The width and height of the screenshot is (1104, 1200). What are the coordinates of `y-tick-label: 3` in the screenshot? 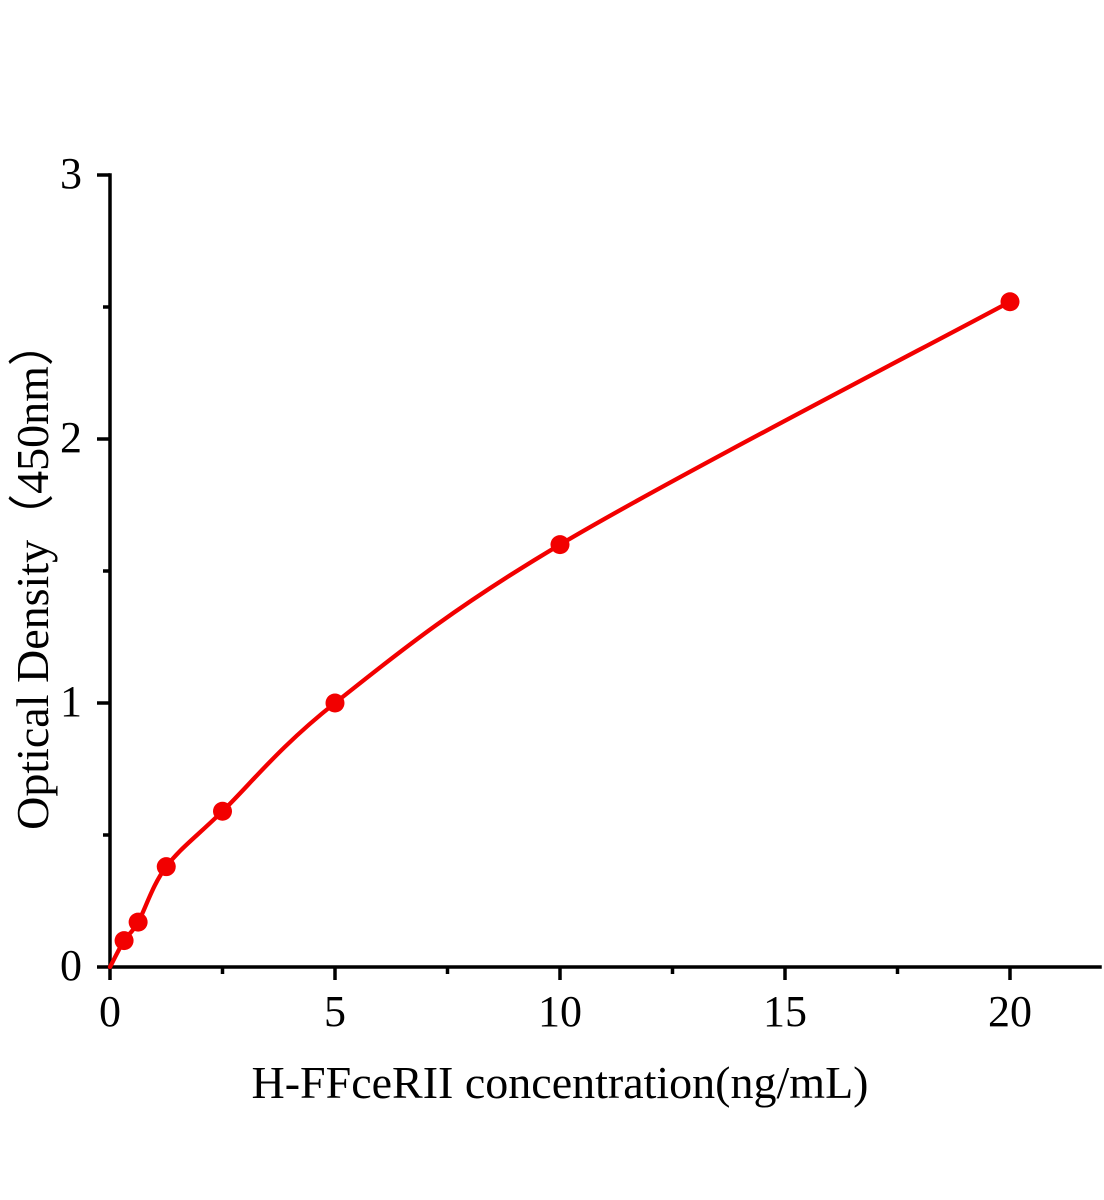 It's located at (71, 173).